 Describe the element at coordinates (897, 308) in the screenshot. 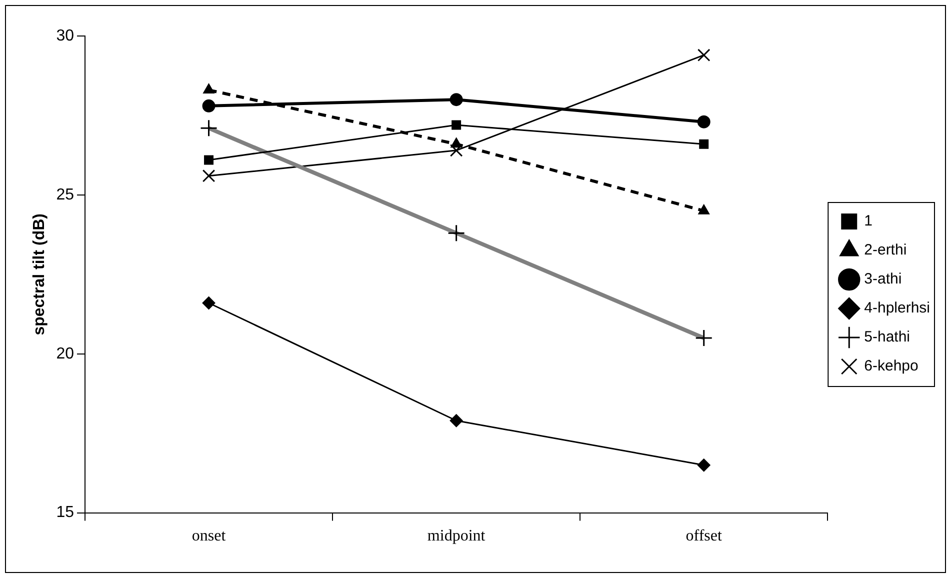

I see `legend-label: 4-hplerhsi` at that location.